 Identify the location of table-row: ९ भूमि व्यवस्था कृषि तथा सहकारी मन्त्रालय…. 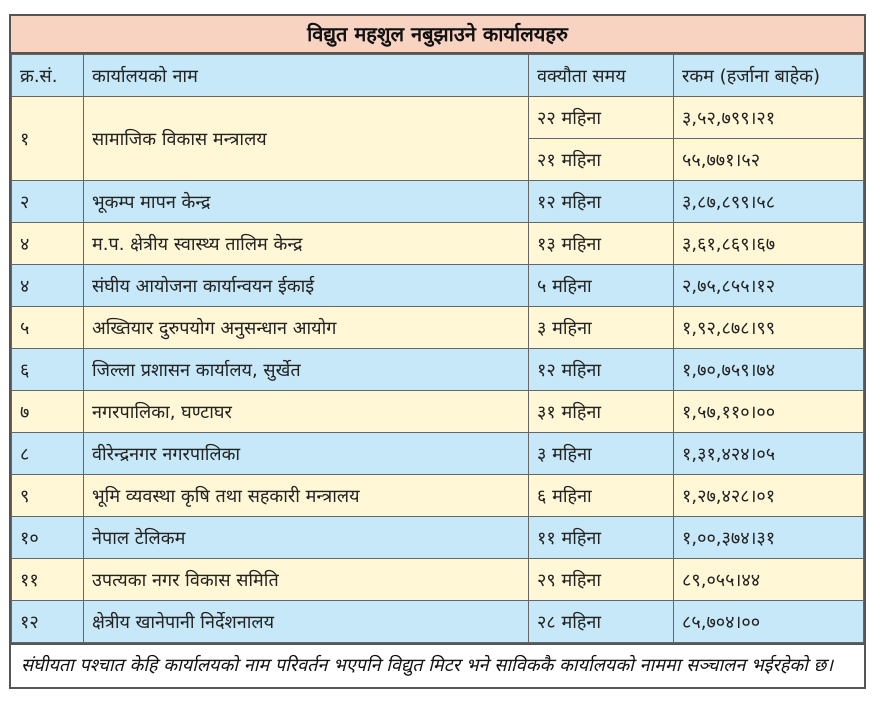
(437, 495).